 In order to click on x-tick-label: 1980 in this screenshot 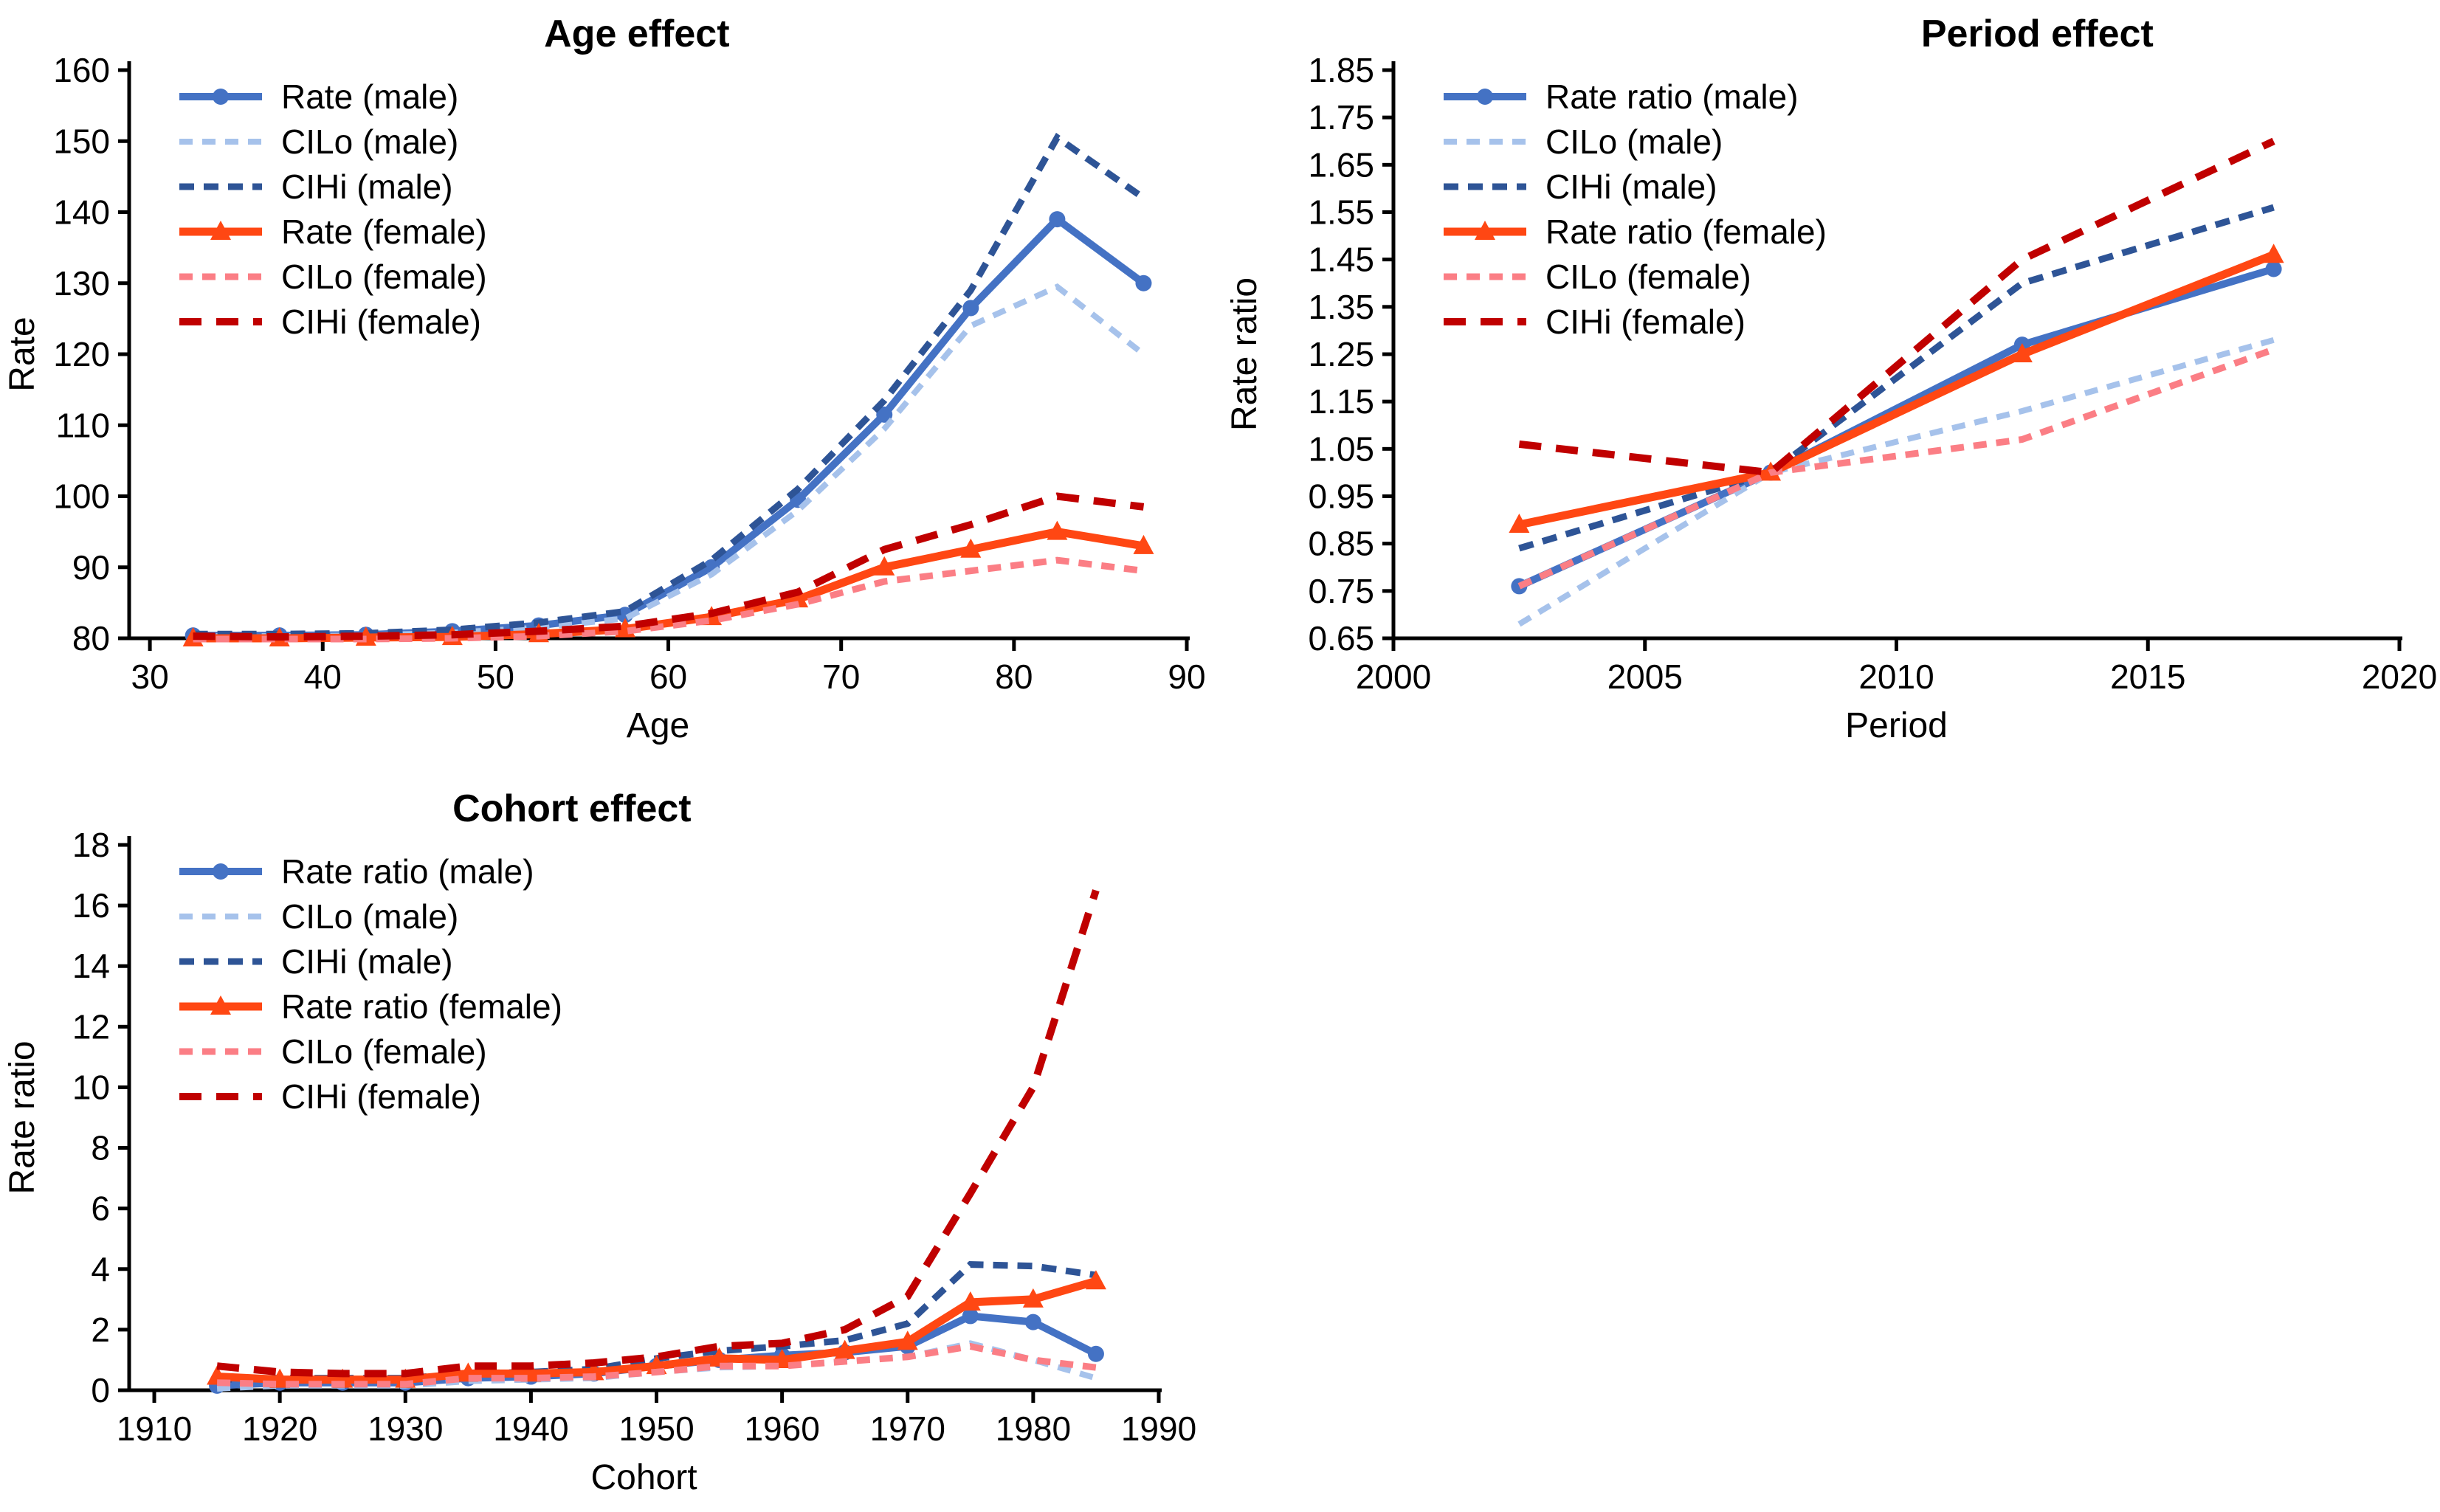, I will do `click(1033, 1428)`.